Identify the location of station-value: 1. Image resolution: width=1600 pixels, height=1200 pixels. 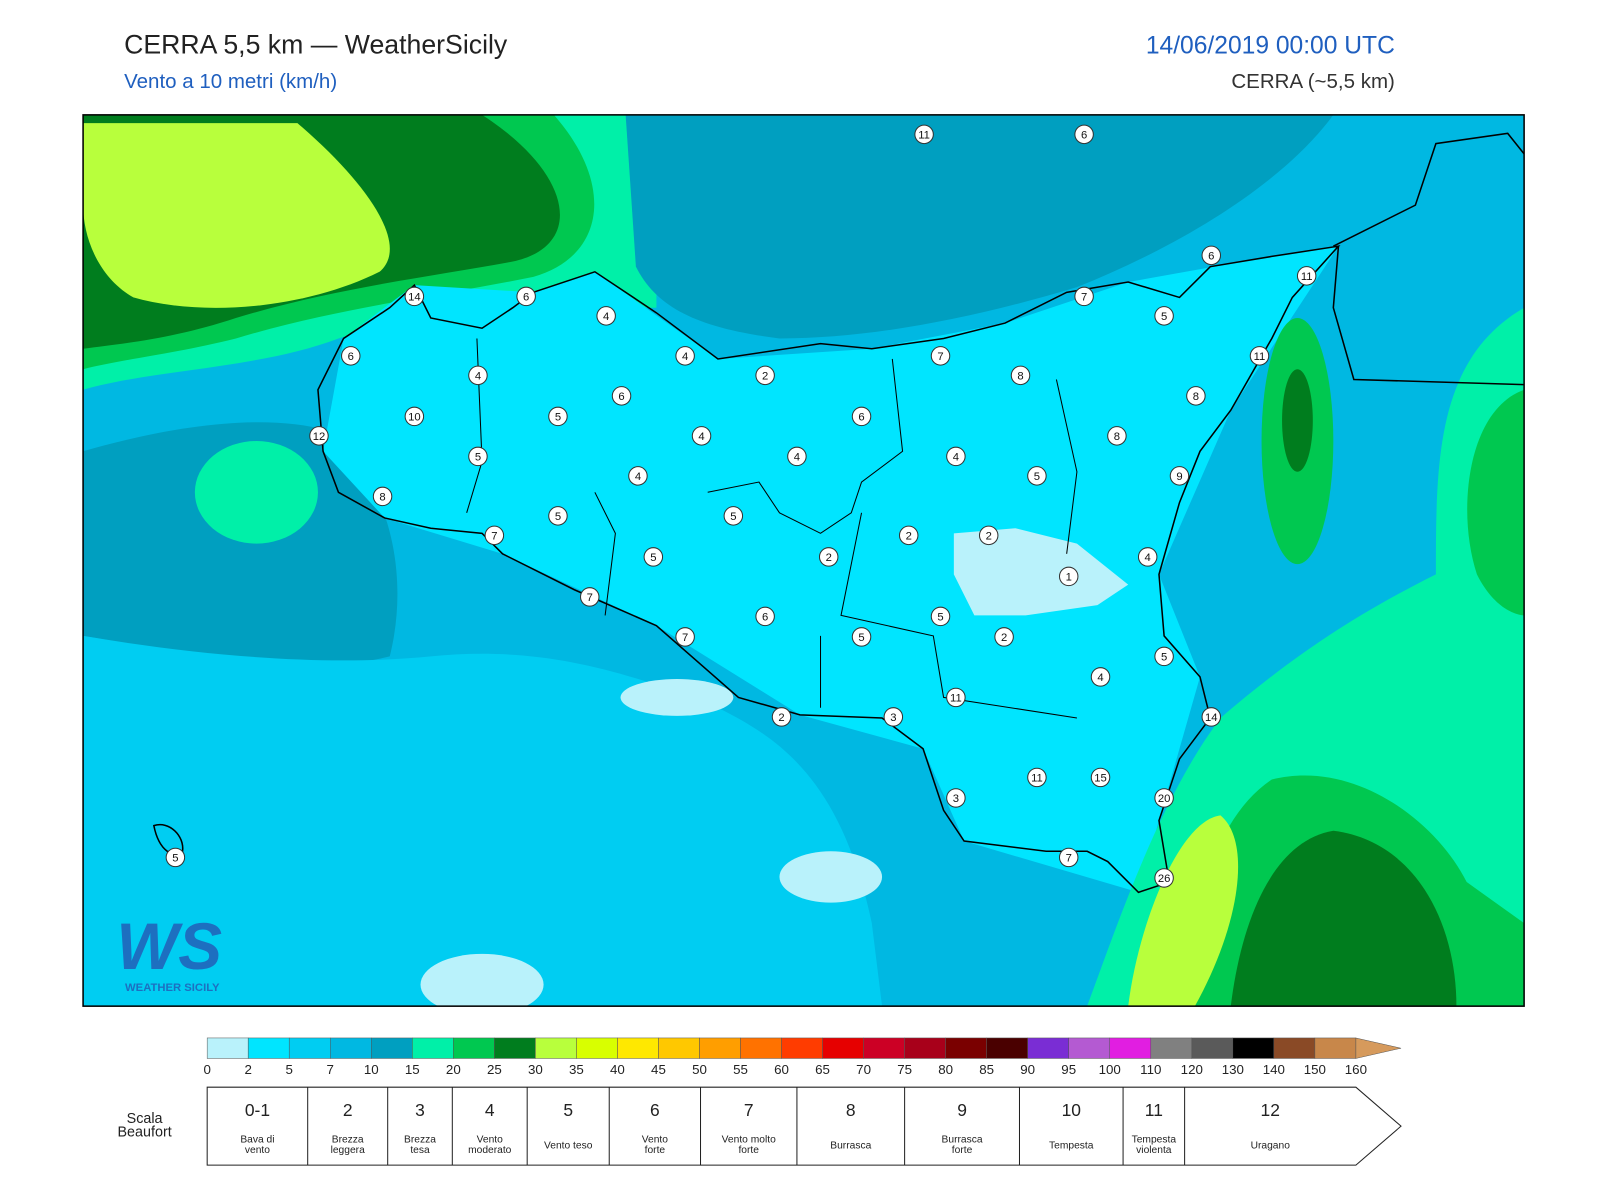
(1069, 578).